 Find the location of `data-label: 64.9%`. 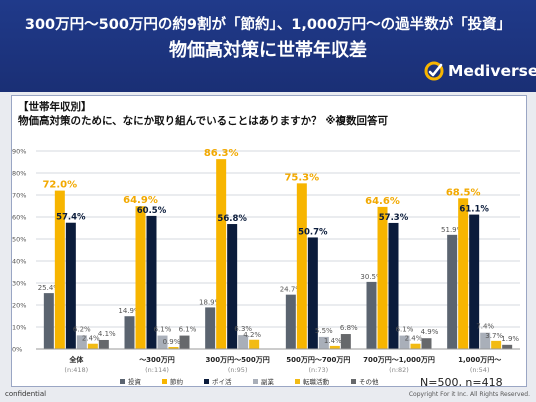

data-label: 64.9% is located at coordinates (140, 200).